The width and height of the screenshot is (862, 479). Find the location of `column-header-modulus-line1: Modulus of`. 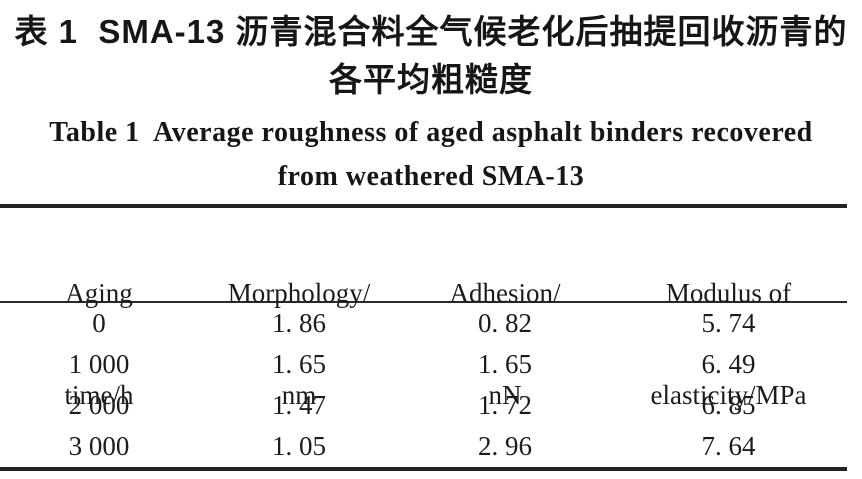

column-header-modulus-line1: Modulus of is located at coordinates (728, 293).